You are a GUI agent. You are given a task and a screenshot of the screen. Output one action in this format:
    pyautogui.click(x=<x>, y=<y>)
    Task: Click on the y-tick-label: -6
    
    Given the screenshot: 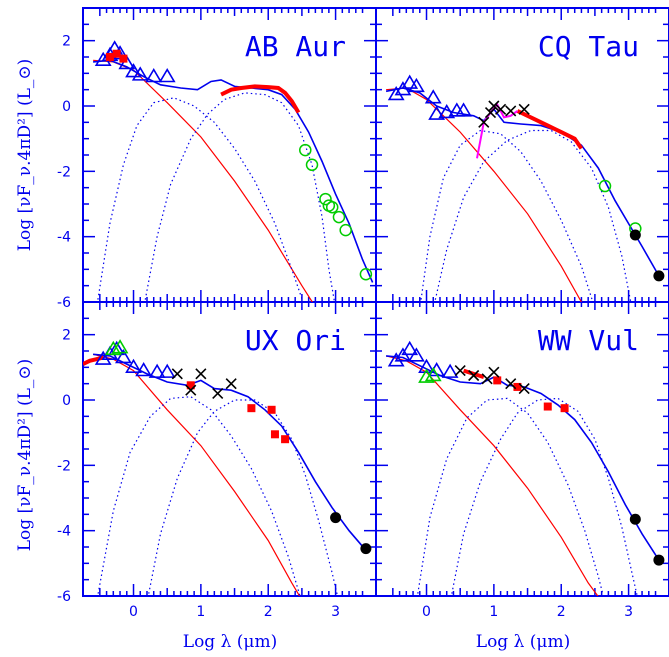 What is the action you would take?
    pyautogui.click(x=64, y=303)
    